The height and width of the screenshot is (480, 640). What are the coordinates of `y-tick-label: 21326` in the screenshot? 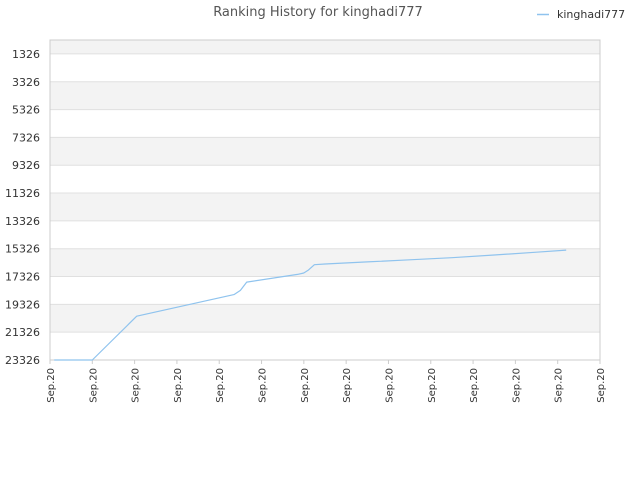 It's located at (22, 332).